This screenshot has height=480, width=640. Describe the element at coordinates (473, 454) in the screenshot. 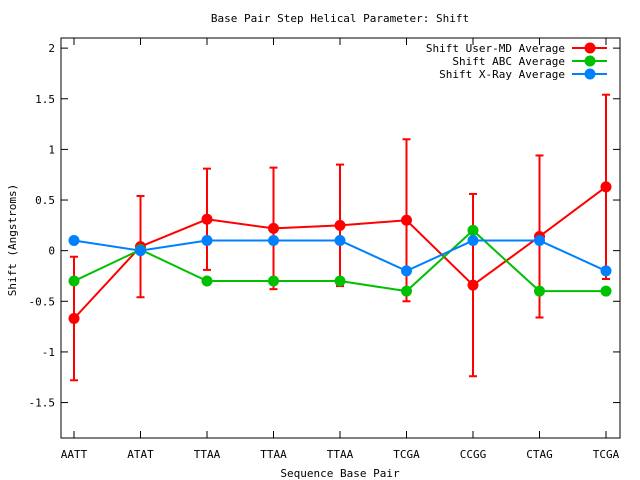

I see `x-tick-label: CCGG` at that location.